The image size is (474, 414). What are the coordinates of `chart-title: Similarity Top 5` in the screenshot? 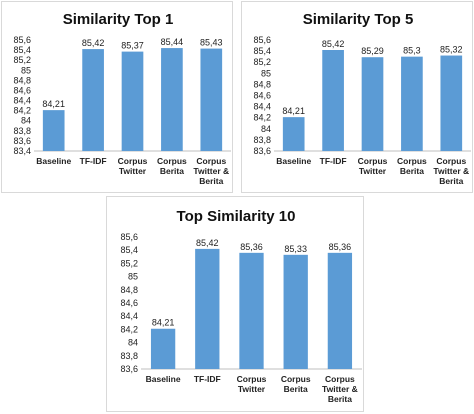 It's located at (358, 19).